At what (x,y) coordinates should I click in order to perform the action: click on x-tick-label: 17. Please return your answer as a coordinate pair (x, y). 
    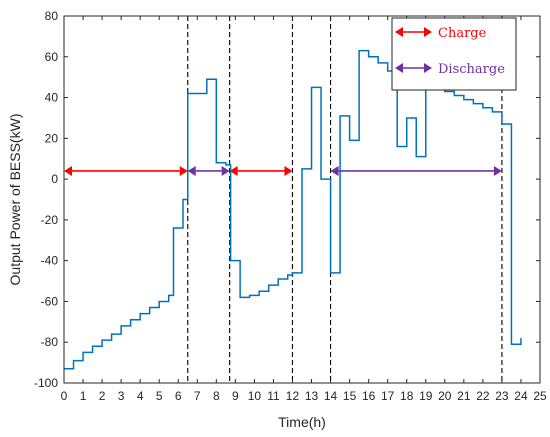
    Looking at the image, I should click on (388, 396).